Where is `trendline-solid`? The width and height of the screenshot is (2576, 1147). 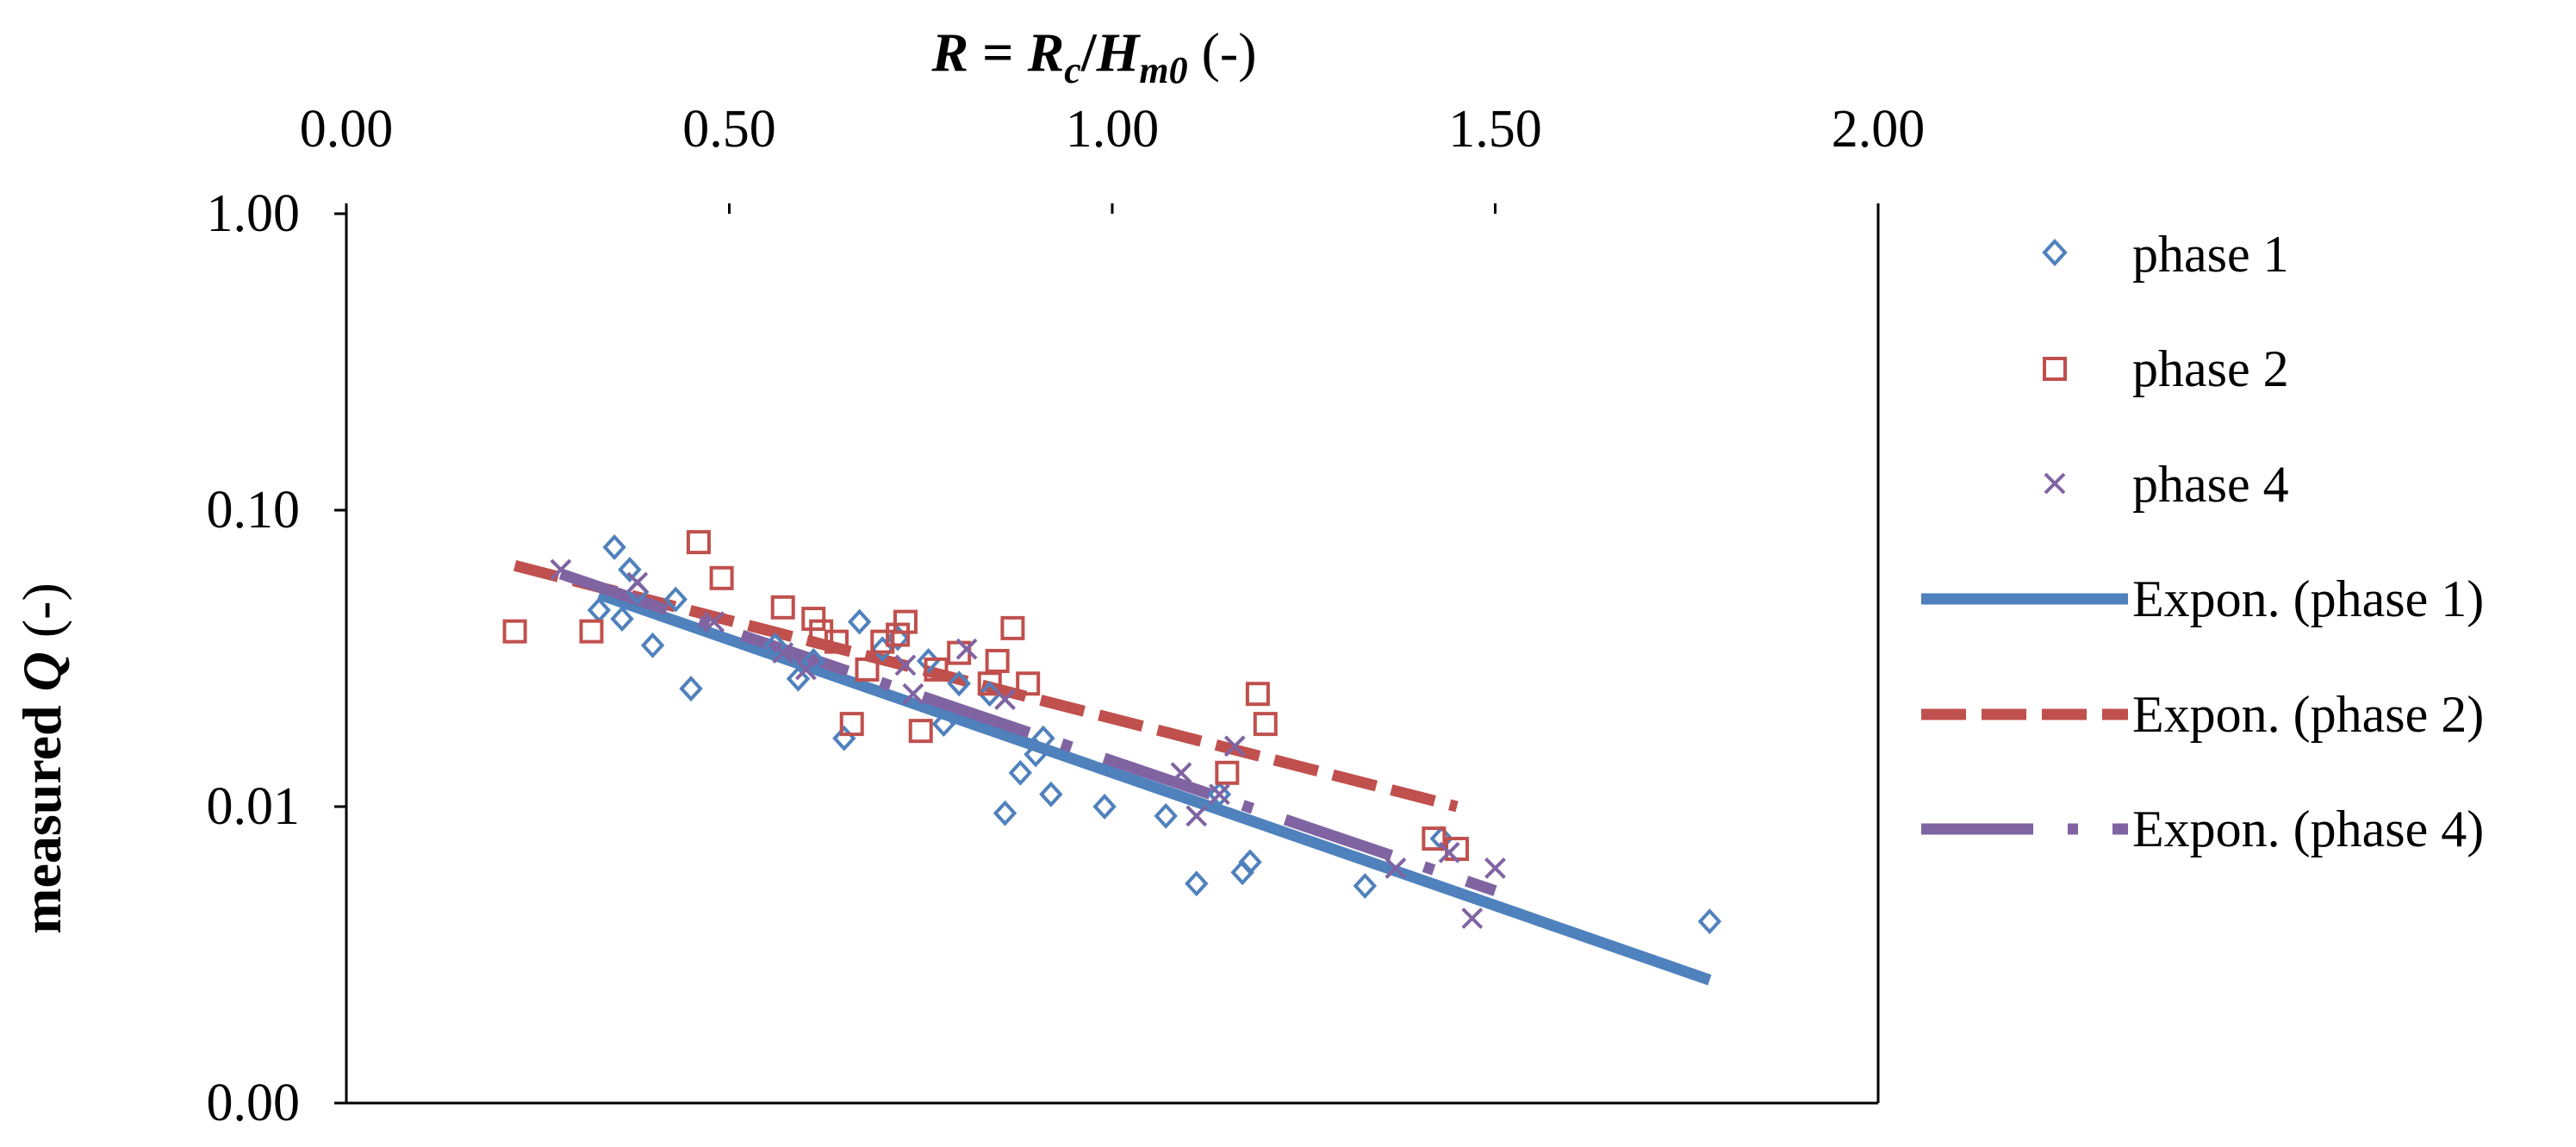 trendline-solid is located at coordinates (1154, 787).